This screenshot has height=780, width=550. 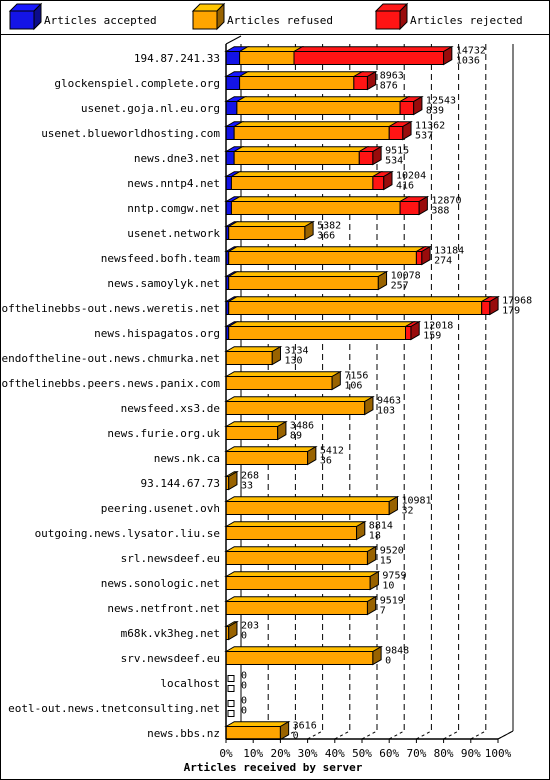 What do you see at coordinates (471, 753) in the screenshot?
I see `x-tick-label: 90%` at bounding box center [471, 753].